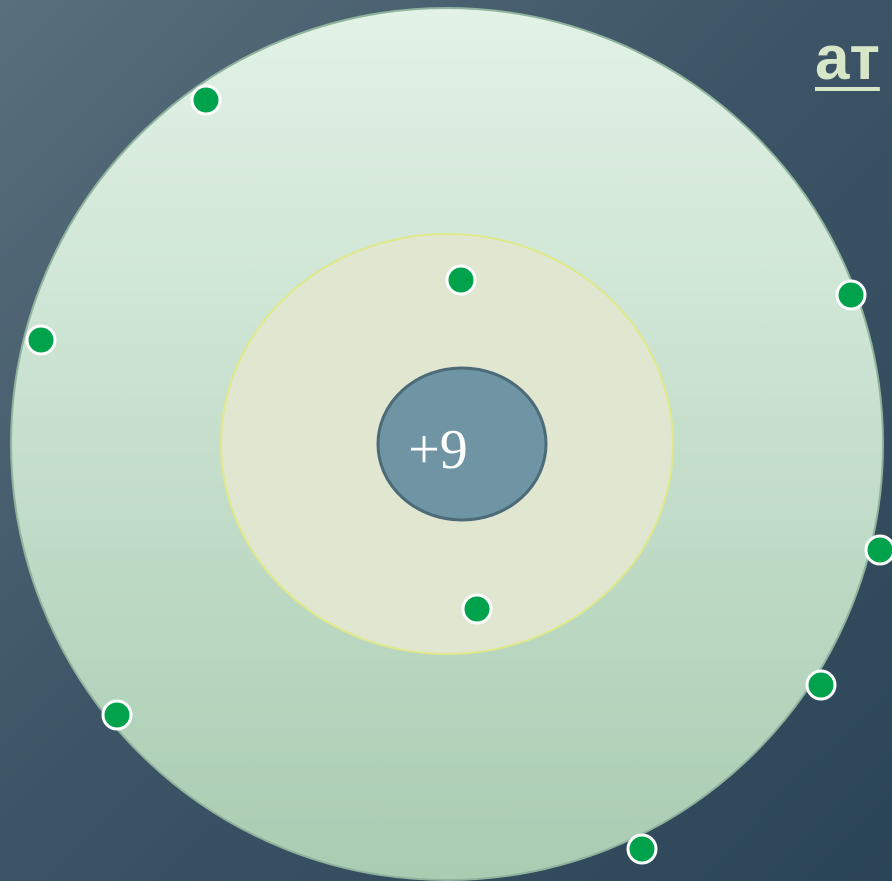  I want to click on nucleus, so click(462, 444).